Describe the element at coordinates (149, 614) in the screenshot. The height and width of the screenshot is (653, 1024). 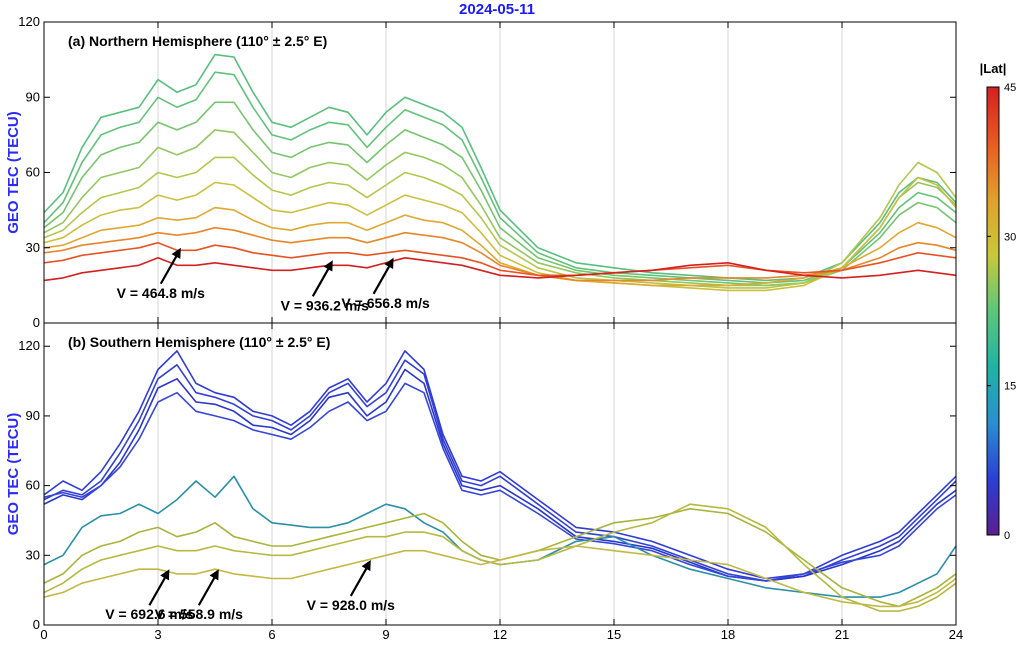
I see `velocity-annotation: V = 692.6 m/s` at that location.